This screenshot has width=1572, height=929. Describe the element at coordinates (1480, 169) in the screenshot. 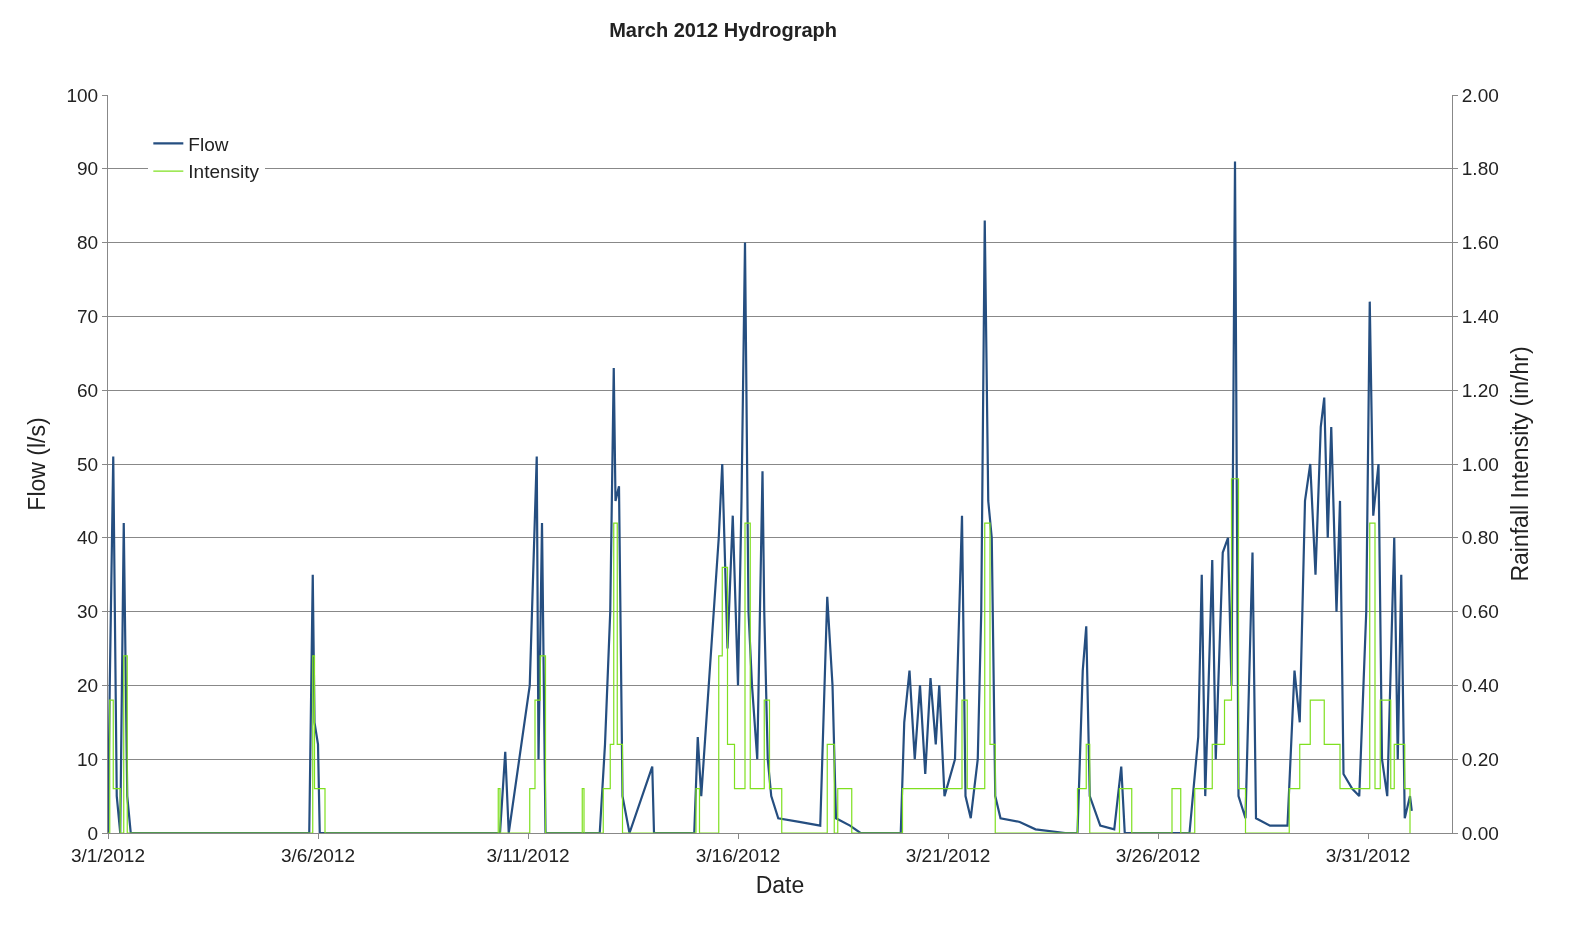

I see `y2-tick-label: 1.80` at that location.